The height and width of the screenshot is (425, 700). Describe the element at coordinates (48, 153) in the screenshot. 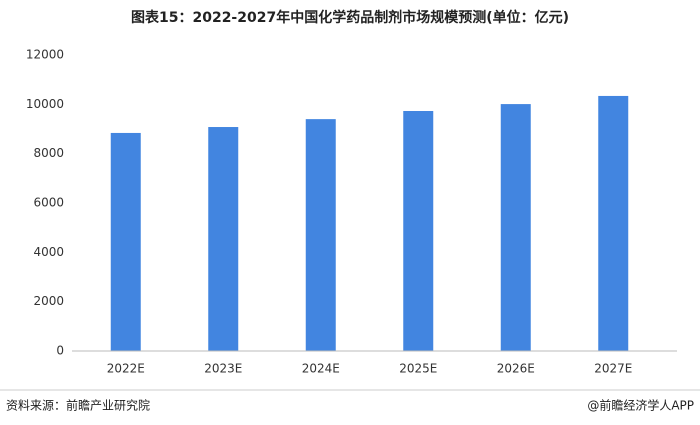

I see `y-tick-label: 8000` at that location.